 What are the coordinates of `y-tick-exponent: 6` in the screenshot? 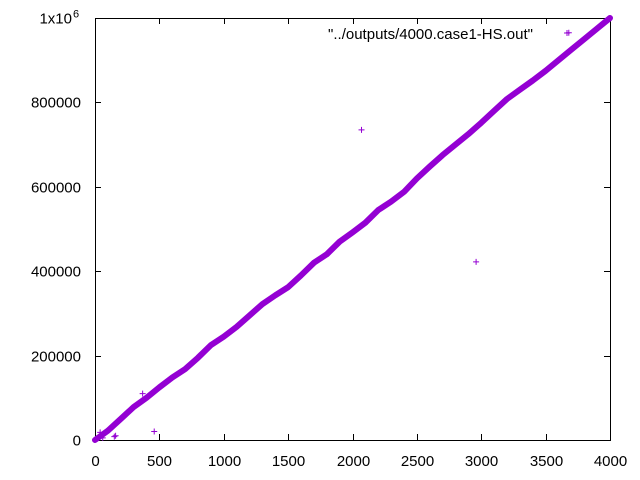 It's located at (76, 15).